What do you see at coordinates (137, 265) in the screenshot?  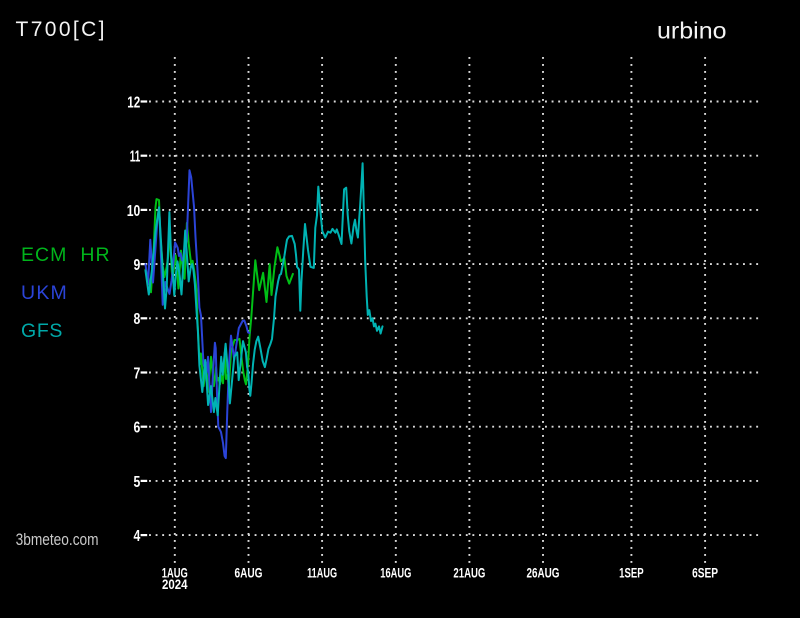 I see `svg-text: 9` at bounding box center [137, 265].